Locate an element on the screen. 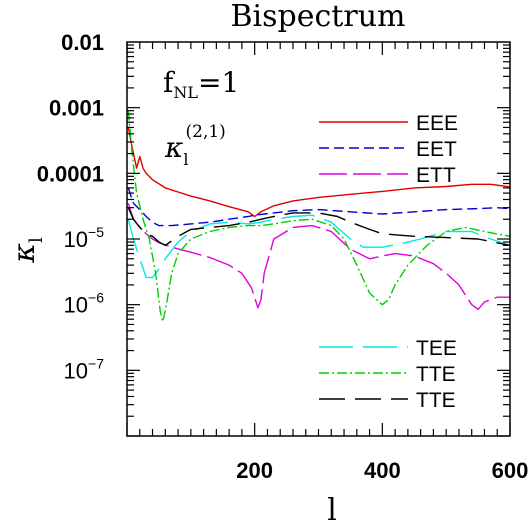  kappa-annotation-sup: (2,1) is located at coordinates (206, 132).